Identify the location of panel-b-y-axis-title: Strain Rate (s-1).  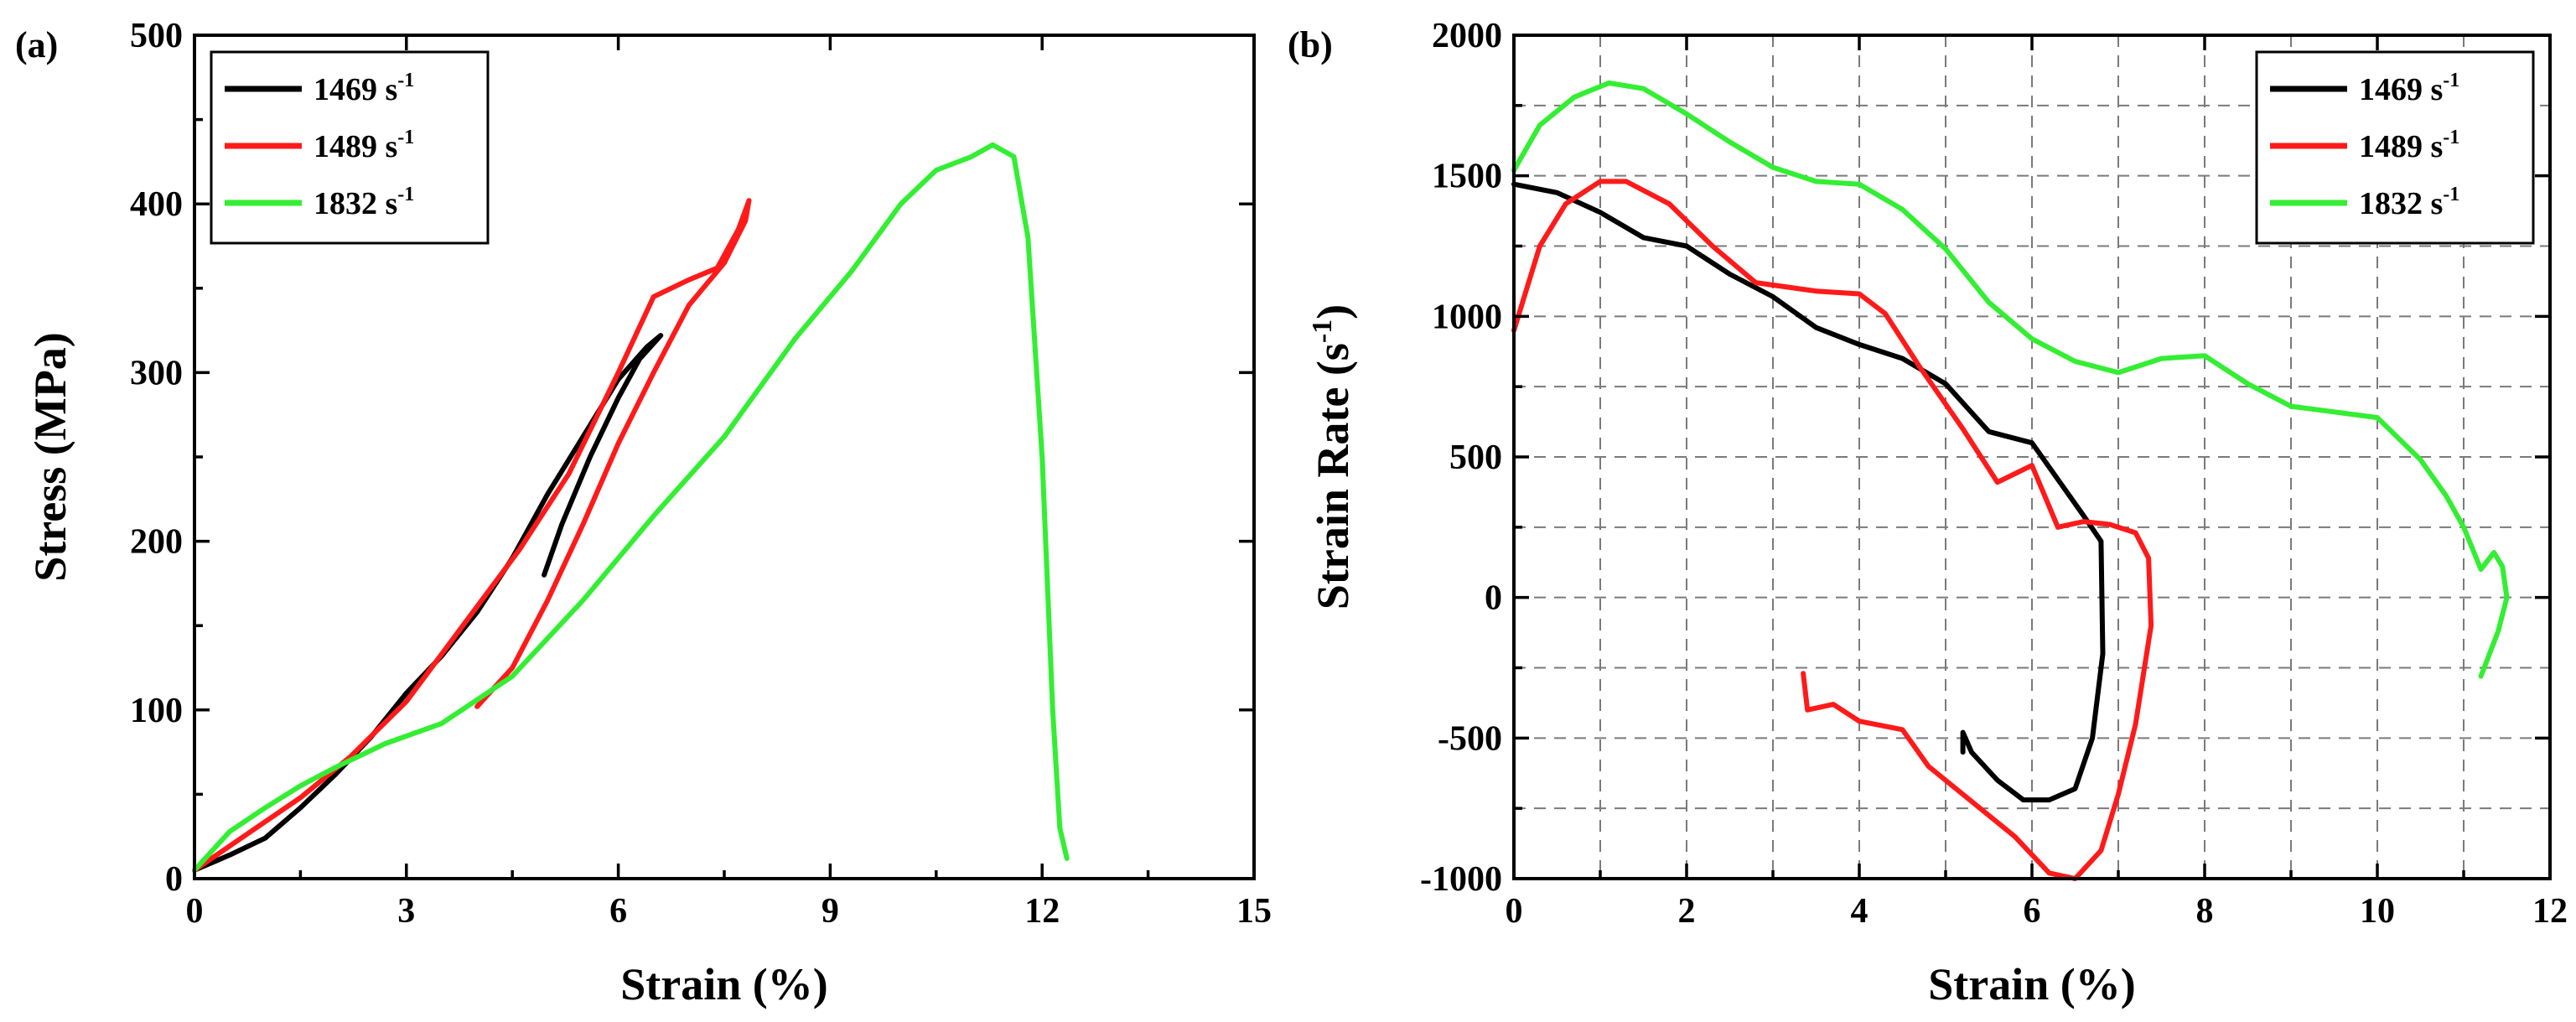
(1332, 457).